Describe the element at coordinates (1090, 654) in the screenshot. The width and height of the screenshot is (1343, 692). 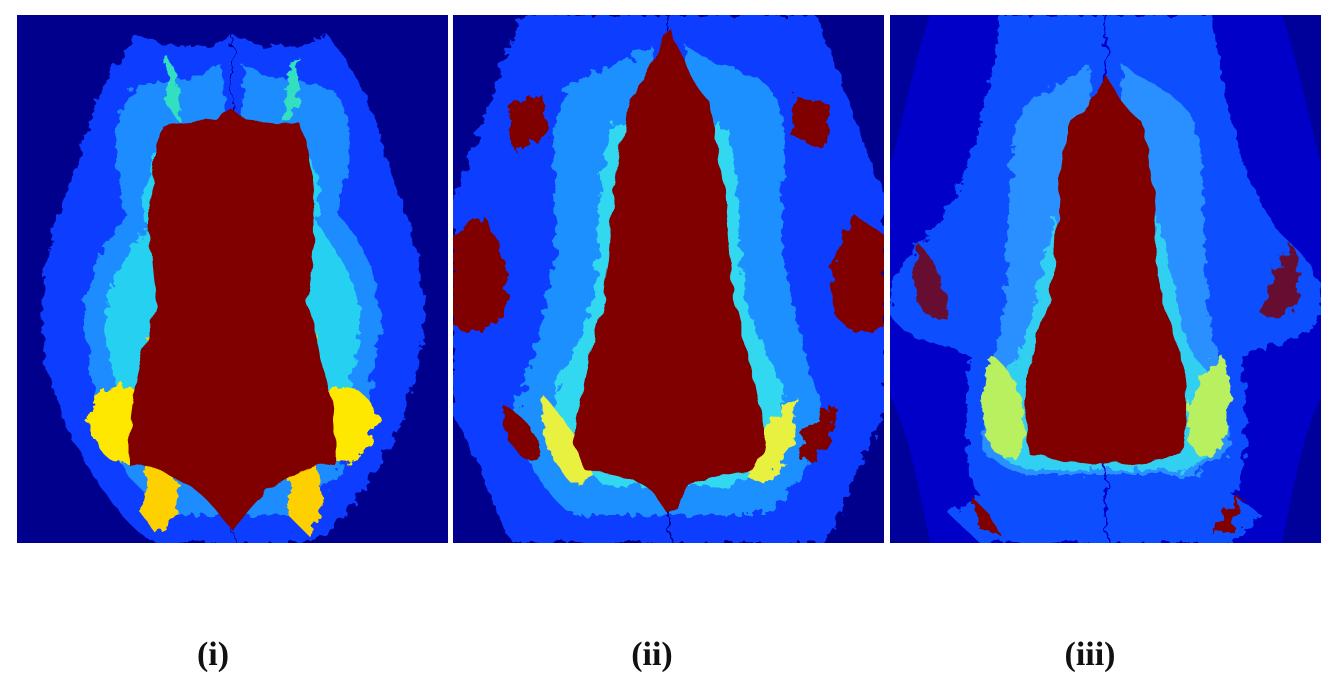
I see `panel-label: (iii)` at that location.